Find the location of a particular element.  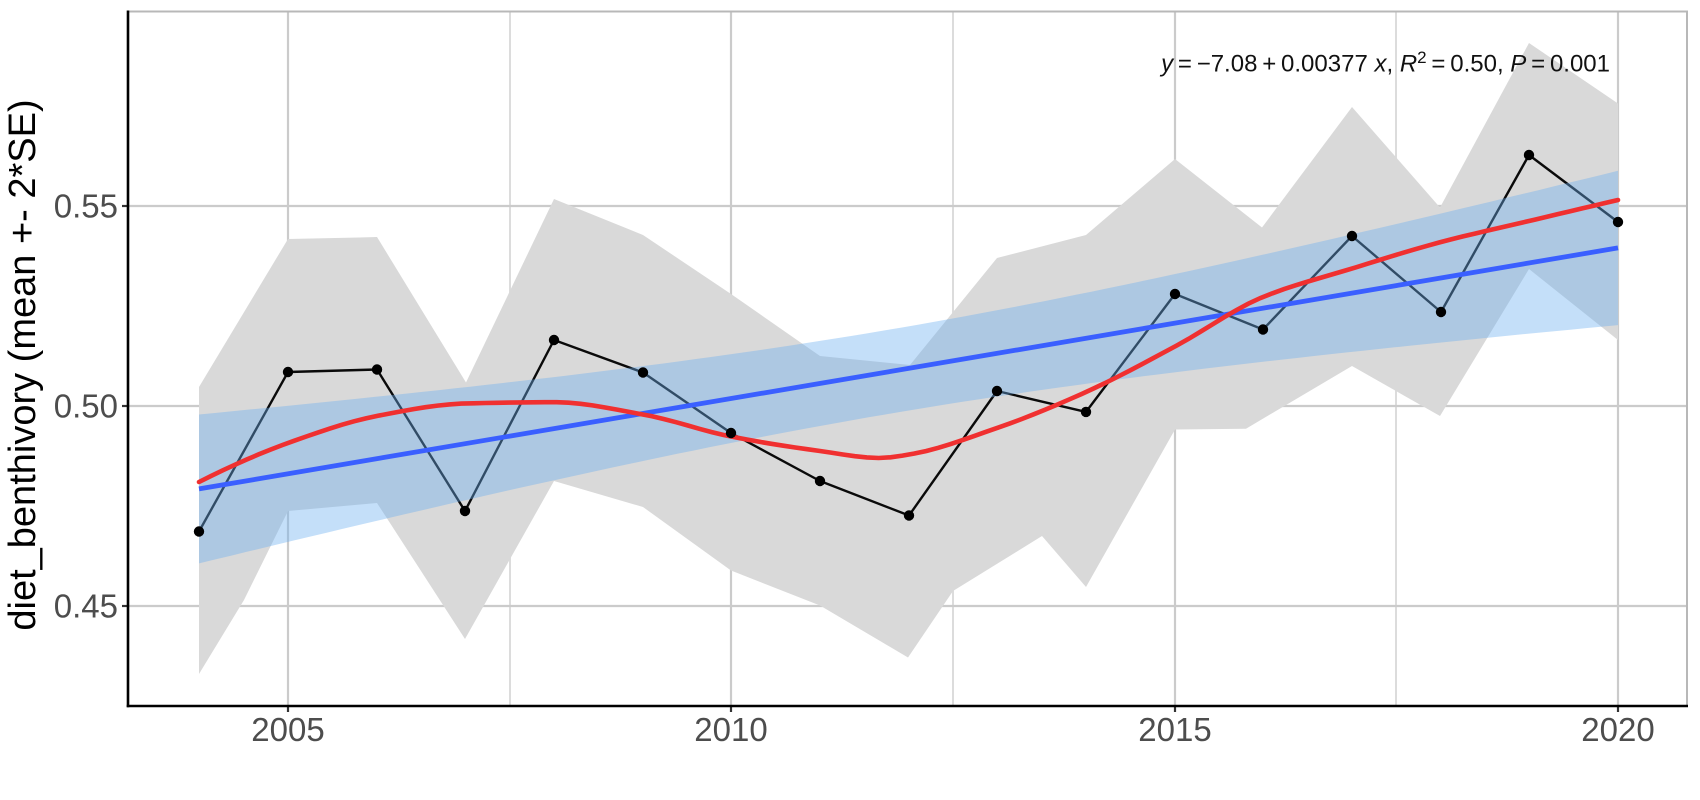

svg-text: 2010 is located at coordinates (730, 729).